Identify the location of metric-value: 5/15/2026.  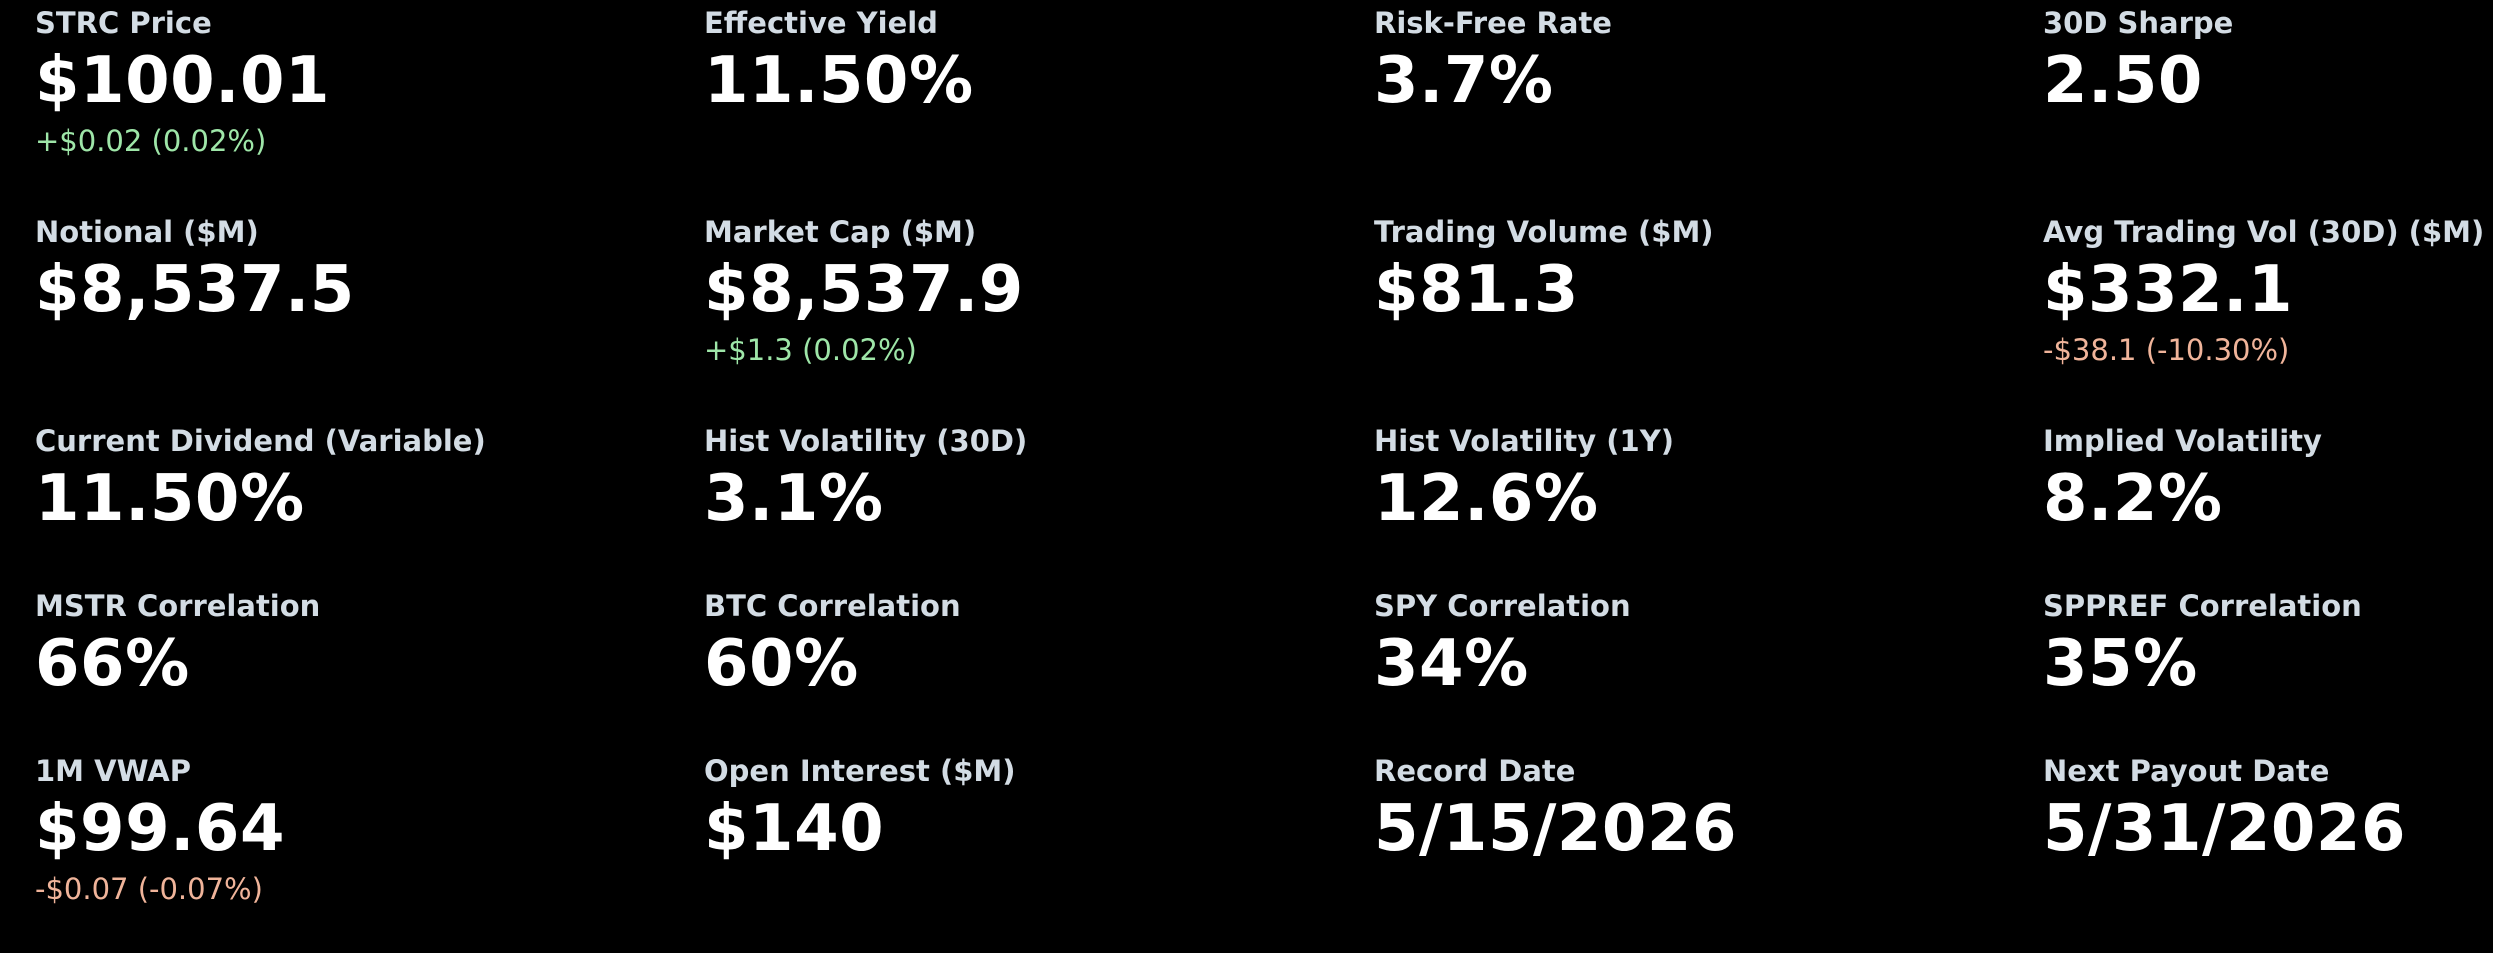
(1555, 829).